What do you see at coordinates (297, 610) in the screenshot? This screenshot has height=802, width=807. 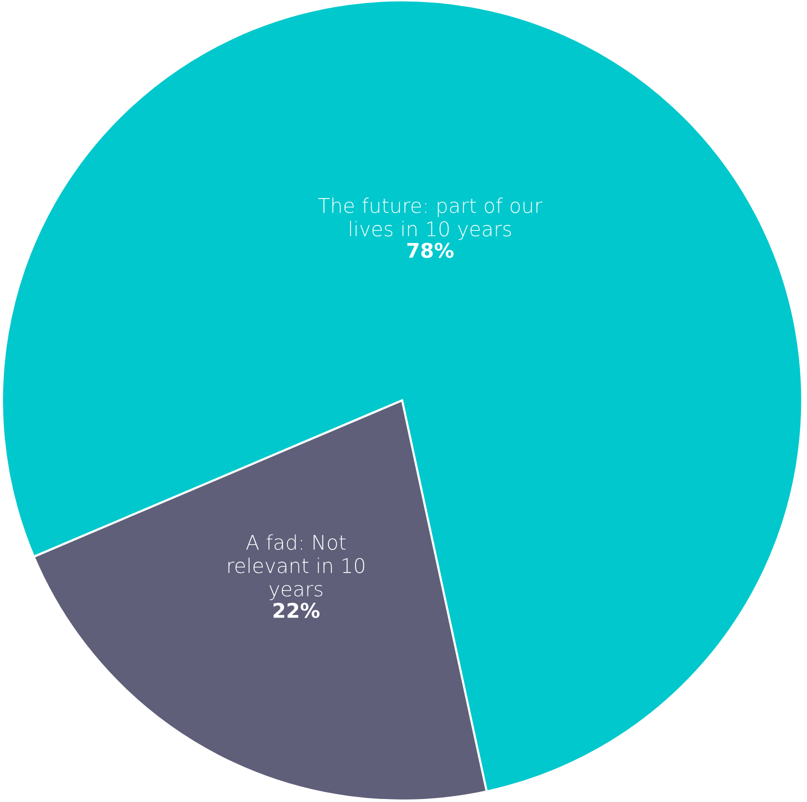 I see `data-label: 22%` at bounding box center [297, 610].